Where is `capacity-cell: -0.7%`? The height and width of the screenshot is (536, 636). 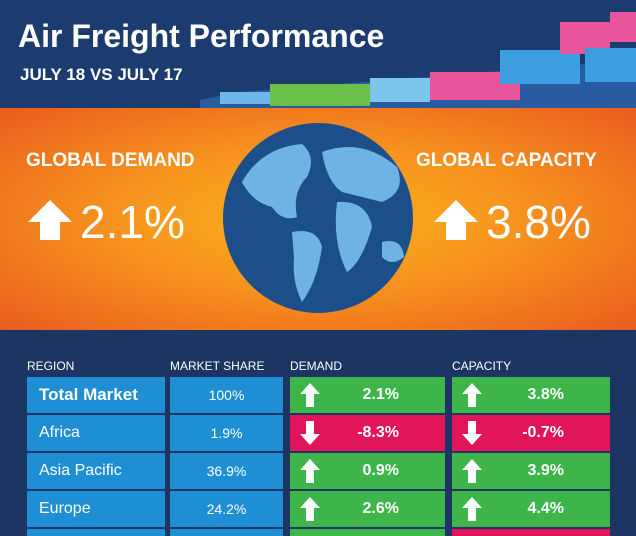 capacity-cell: -0.7% is located at coordinates (531, 433).